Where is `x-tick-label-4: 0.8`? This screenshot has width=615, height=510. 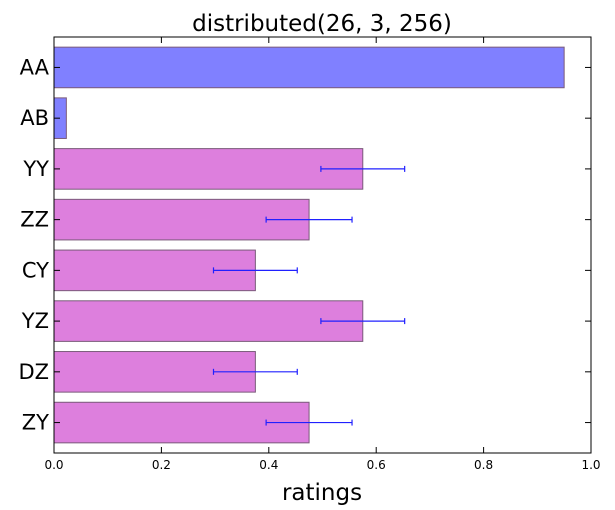
x-tick-label-4: 0.8 is located at coordinates (483, 465).